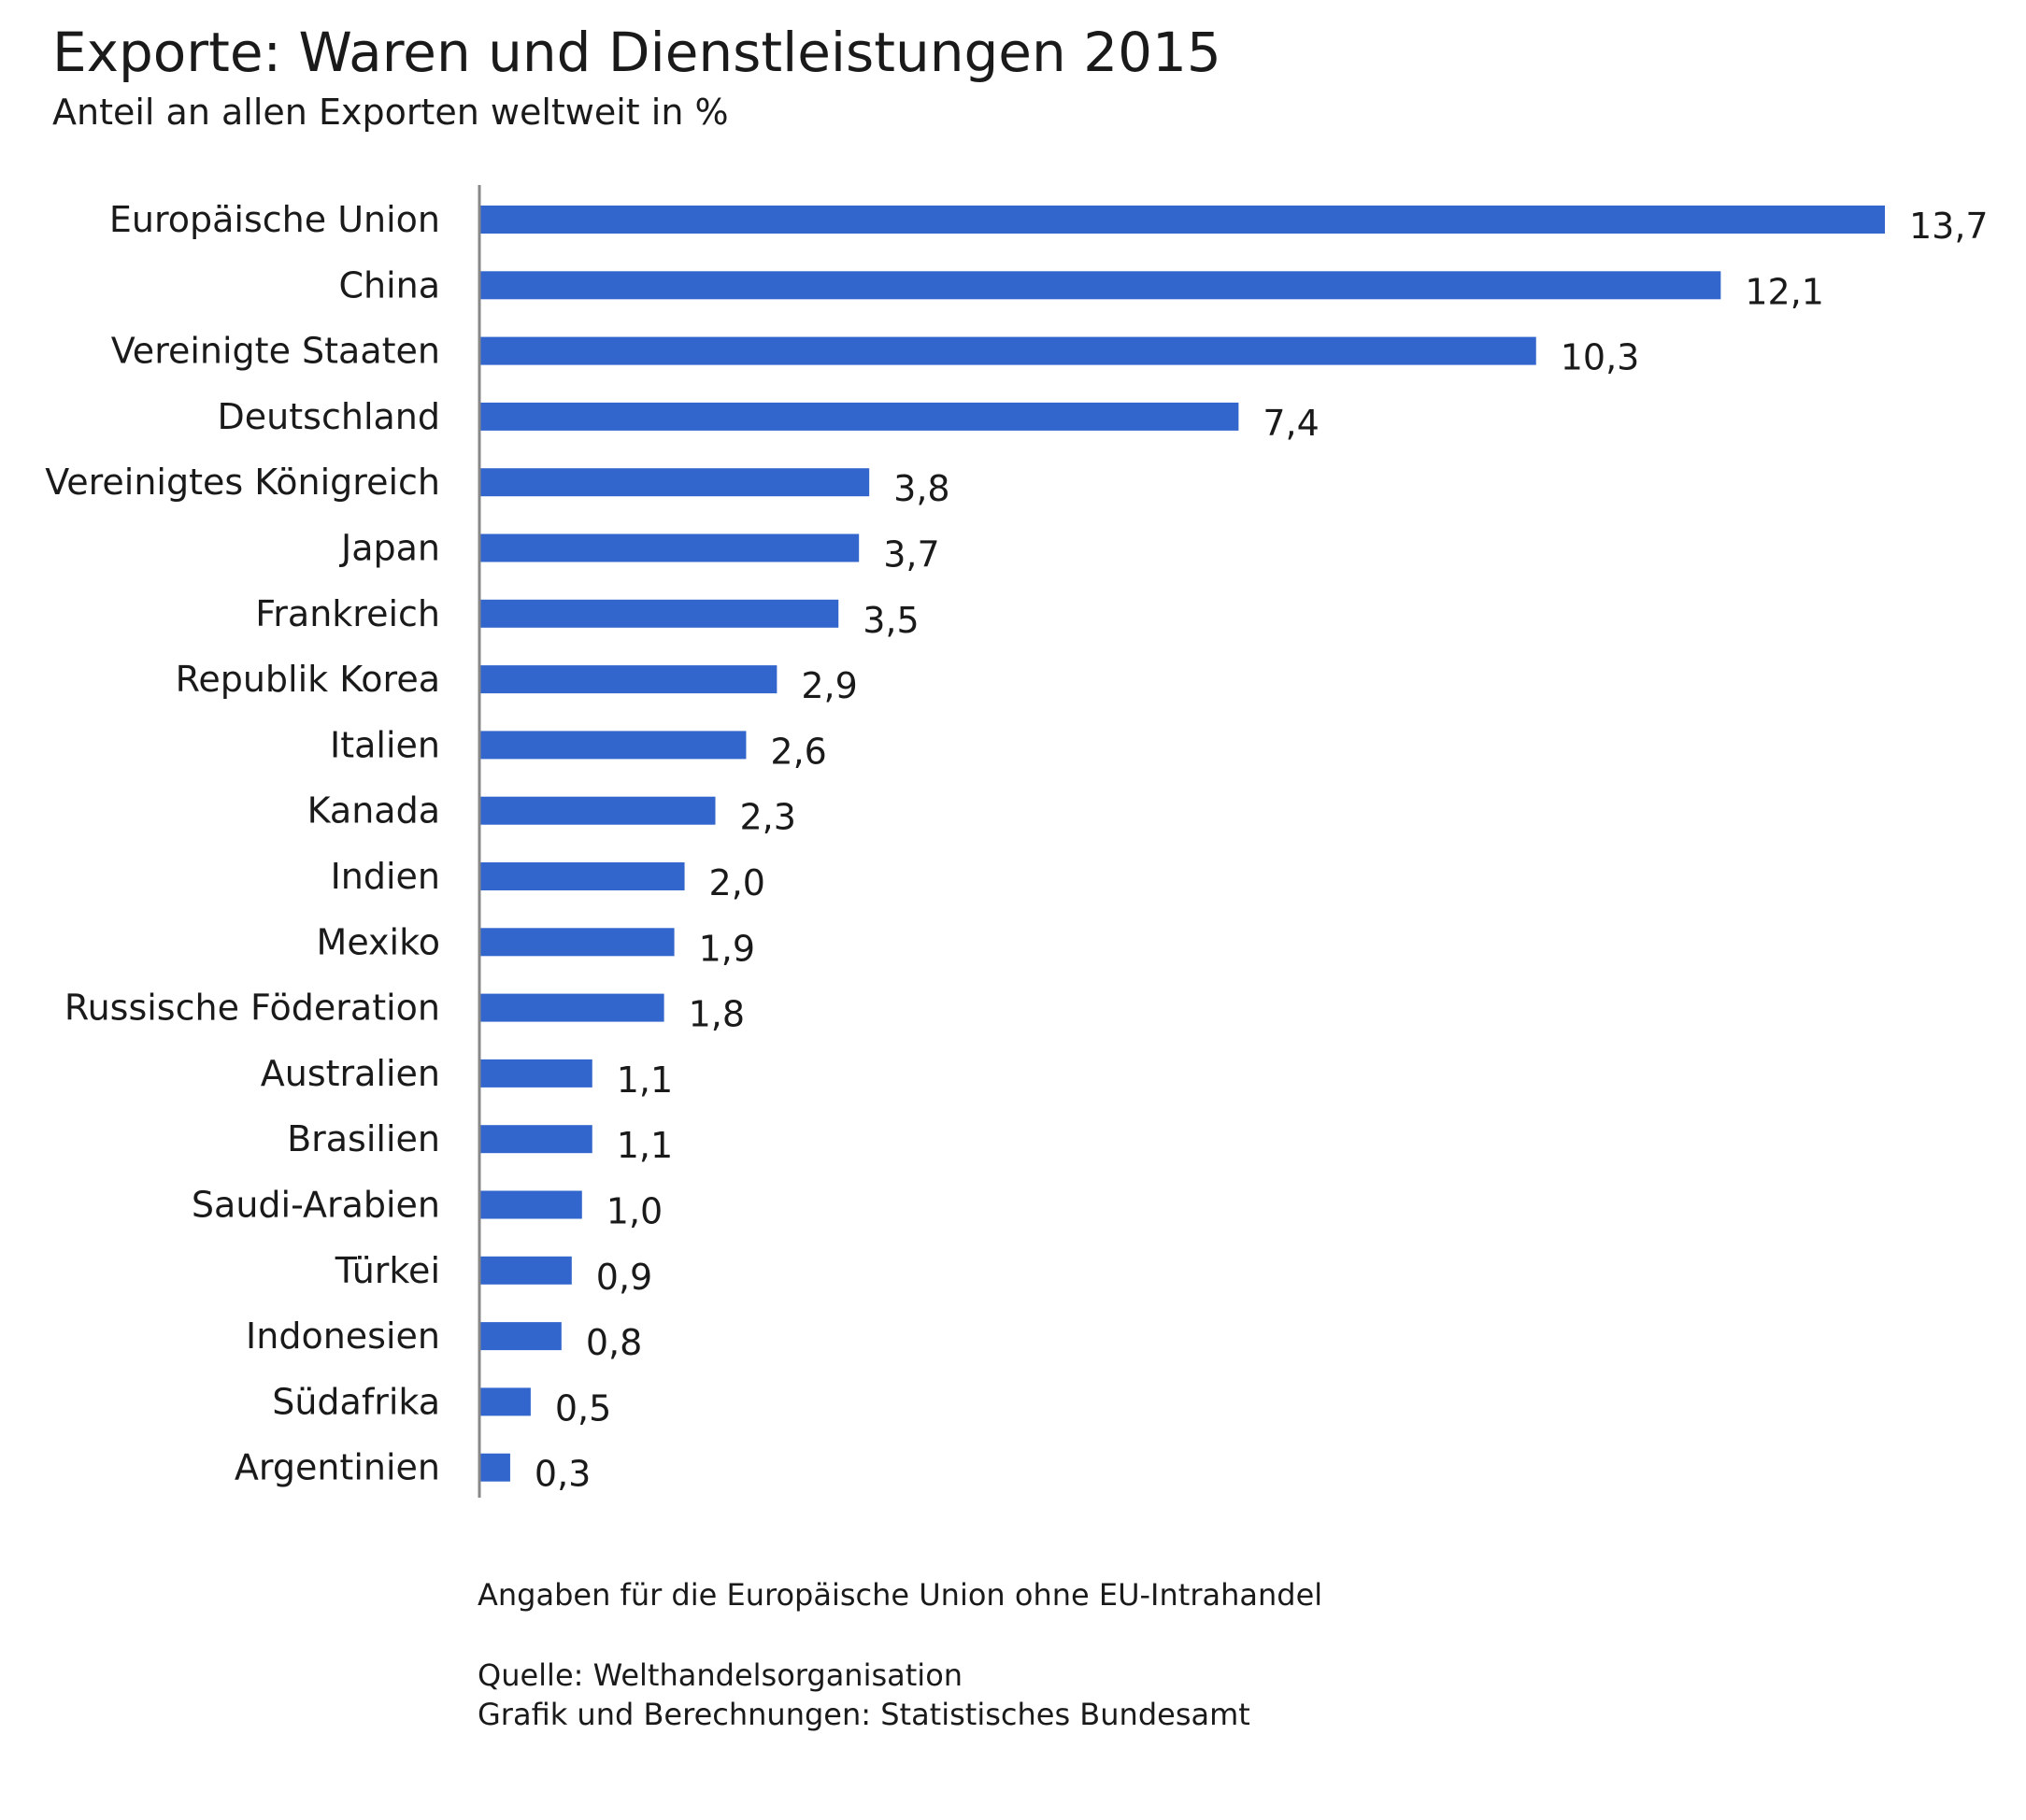 This screenshot has width=2026, height=1820. Describe the element at coordinates (374, 811) in the screenshot. I see `category-label: Kanada` at that location.